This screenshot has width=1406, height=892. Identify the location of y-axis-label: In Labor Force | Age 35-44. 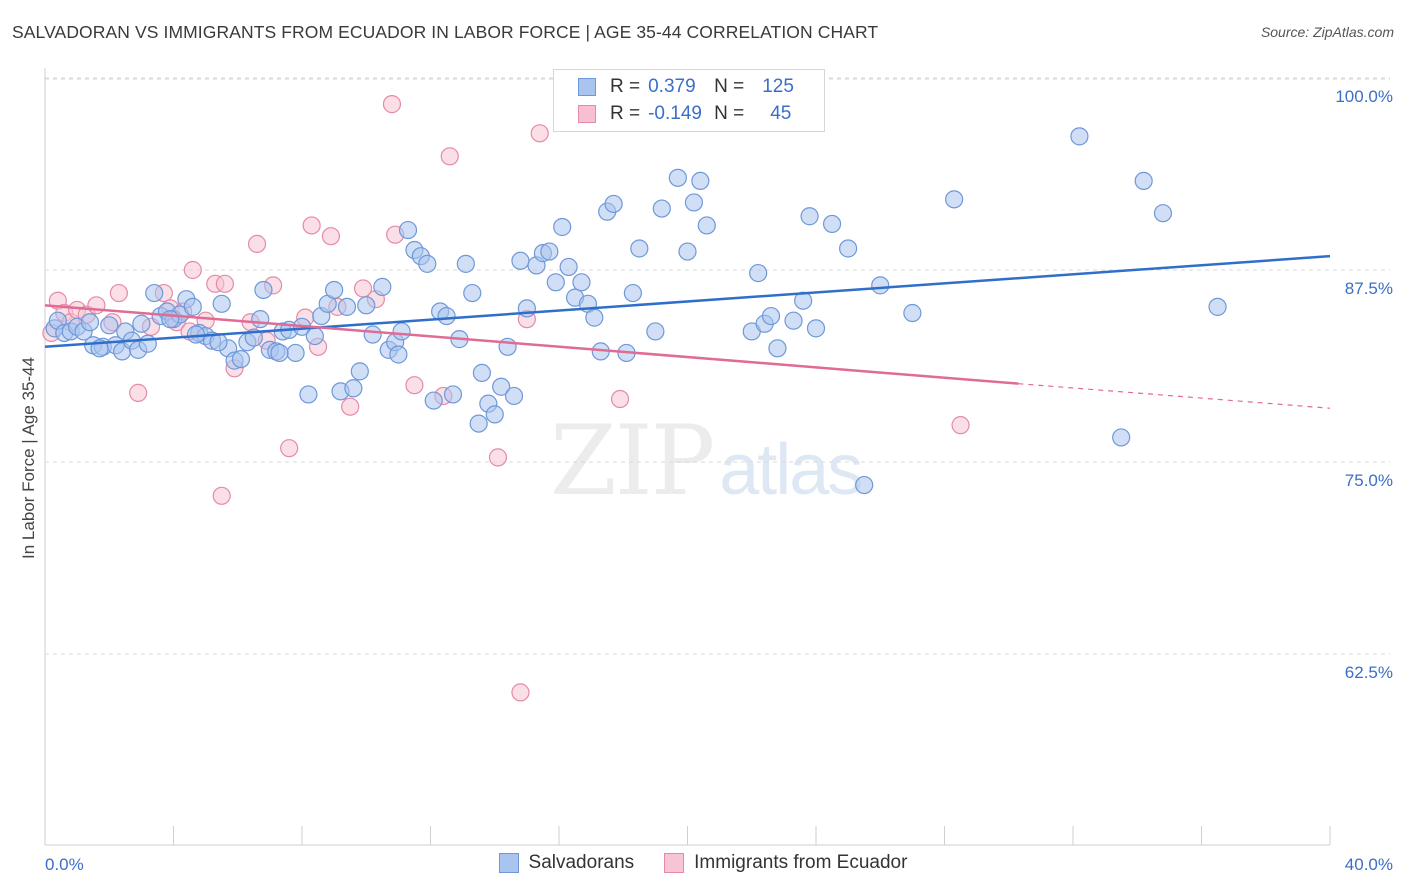
(28, 458).